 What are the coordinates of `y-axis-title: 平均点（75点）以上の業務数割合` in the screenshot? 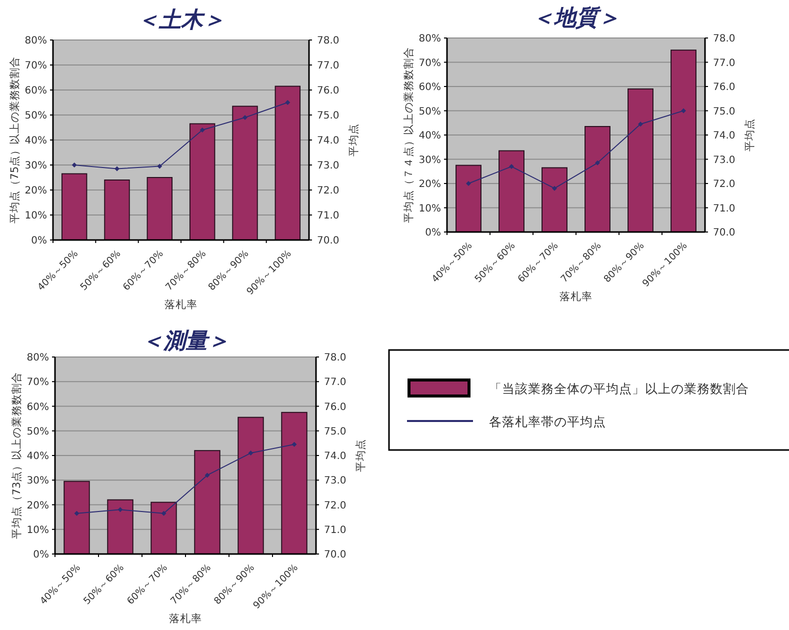 It's located at (14, 140).